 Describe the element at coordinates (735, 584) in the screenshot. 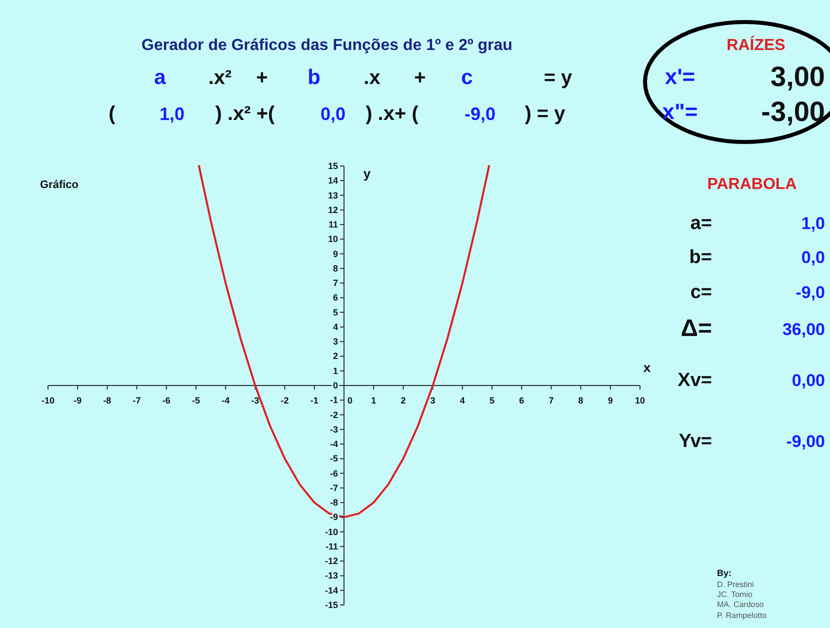

I see `text: D. Prestini` at that location.